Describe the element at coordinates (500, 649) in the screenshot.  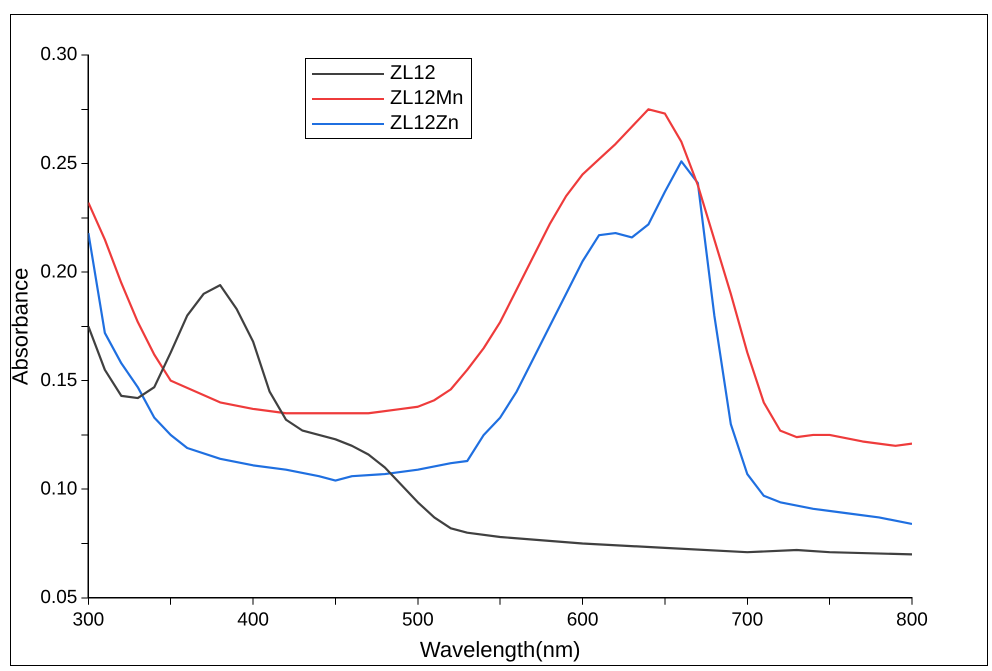
I see `x-axis-title: Wavelength(nm)` at that location.